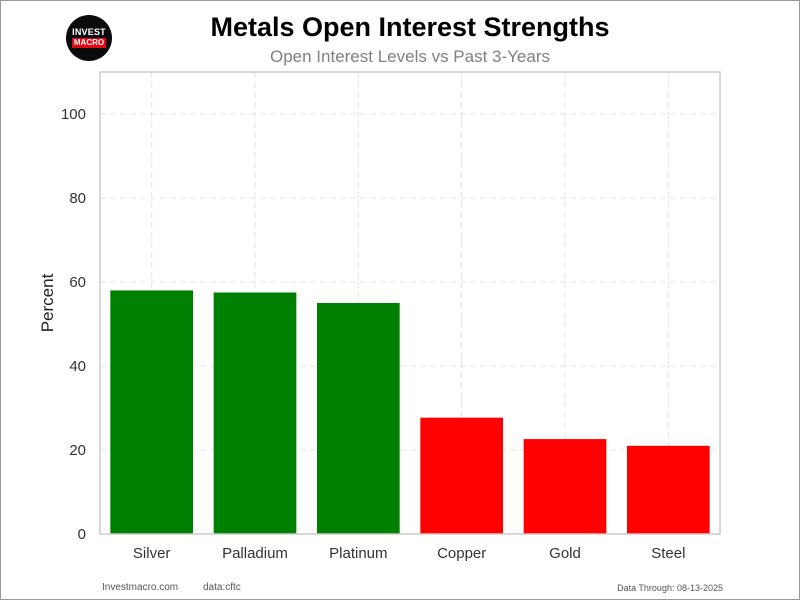 This screenshot has height=600, width=800. What do you see at coordinates (89, 32) in the screenshot?
I see `logo-line-1: INVEST` at bounding box center [89, 32].